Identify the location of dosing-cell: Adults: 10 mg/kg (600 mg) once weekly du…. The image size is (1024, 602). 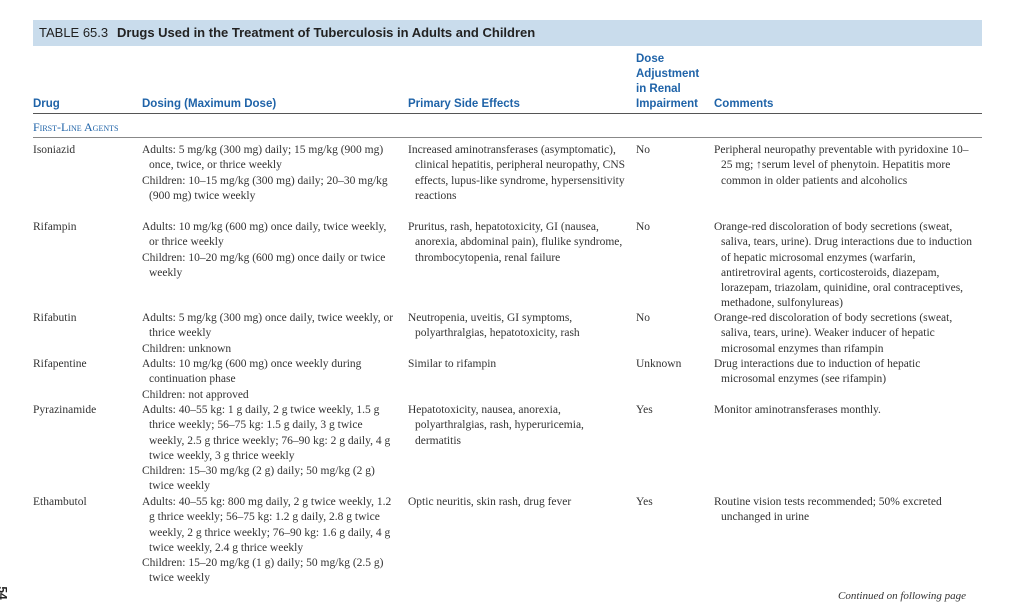
(268, 380).